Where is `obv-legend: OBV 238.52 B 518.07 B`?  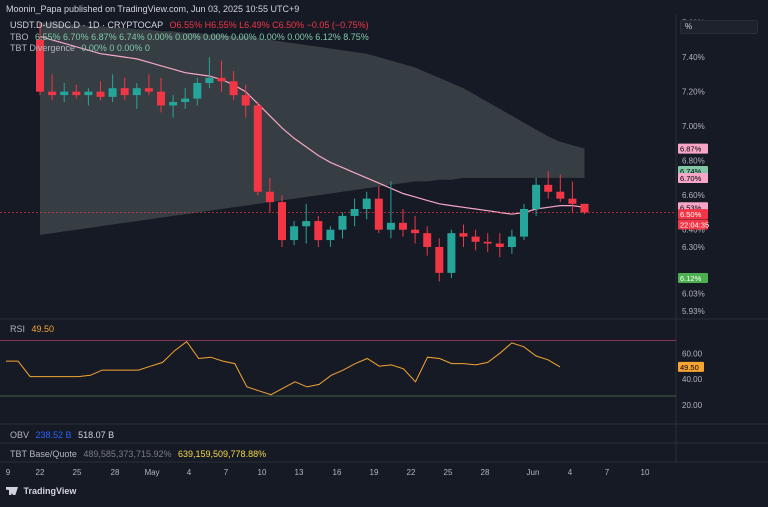 obv-legend: OBV 238.52 B 518.07 B is located at coordinates (62, 435).